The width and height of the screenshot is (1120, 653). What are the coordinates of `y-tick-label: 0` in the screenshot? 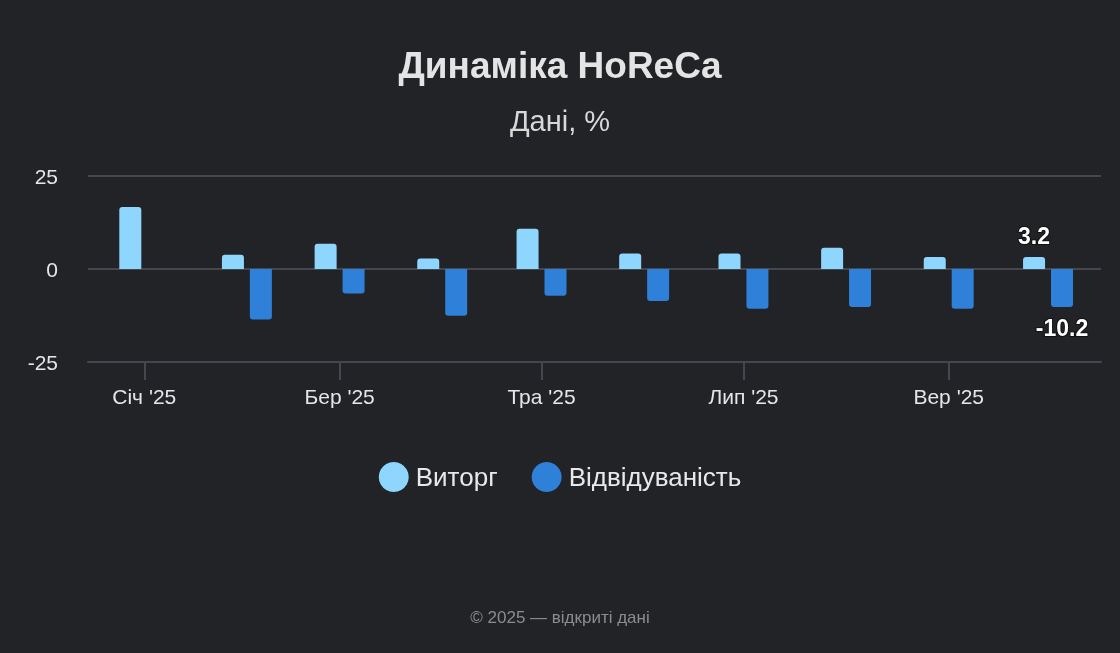 It's located at (52, 269).